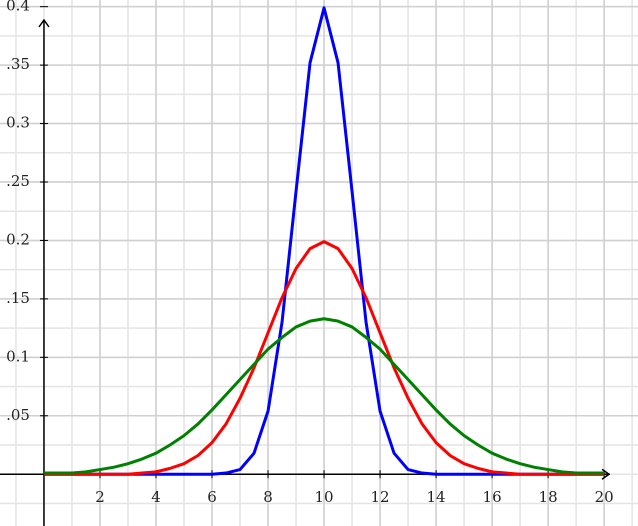 The image size is (638, 526). Describe the element at coordinates (18, 64) in the screenshot. I see `y-tick-label: .35` at that location.